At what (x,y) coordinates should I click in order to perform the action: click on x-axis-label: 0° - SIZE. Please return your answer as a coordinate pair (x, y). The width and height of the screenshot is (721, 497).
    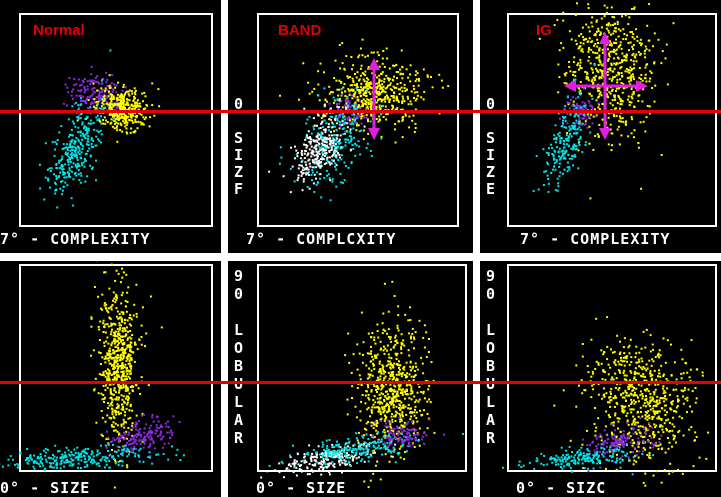
    Looking at the image, I should click on (45, 488).